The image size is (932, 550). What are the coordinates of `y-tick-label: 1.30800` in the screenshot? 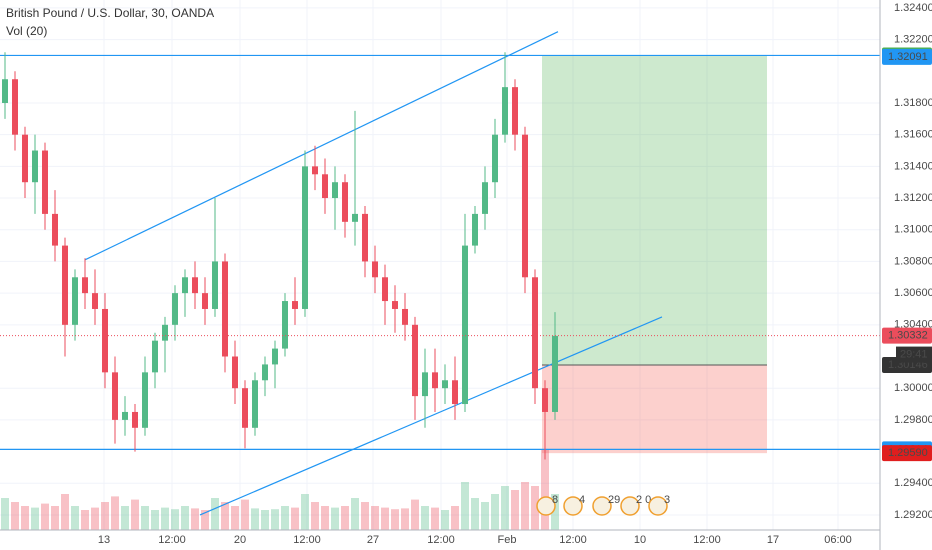 It's located at (913, 261).